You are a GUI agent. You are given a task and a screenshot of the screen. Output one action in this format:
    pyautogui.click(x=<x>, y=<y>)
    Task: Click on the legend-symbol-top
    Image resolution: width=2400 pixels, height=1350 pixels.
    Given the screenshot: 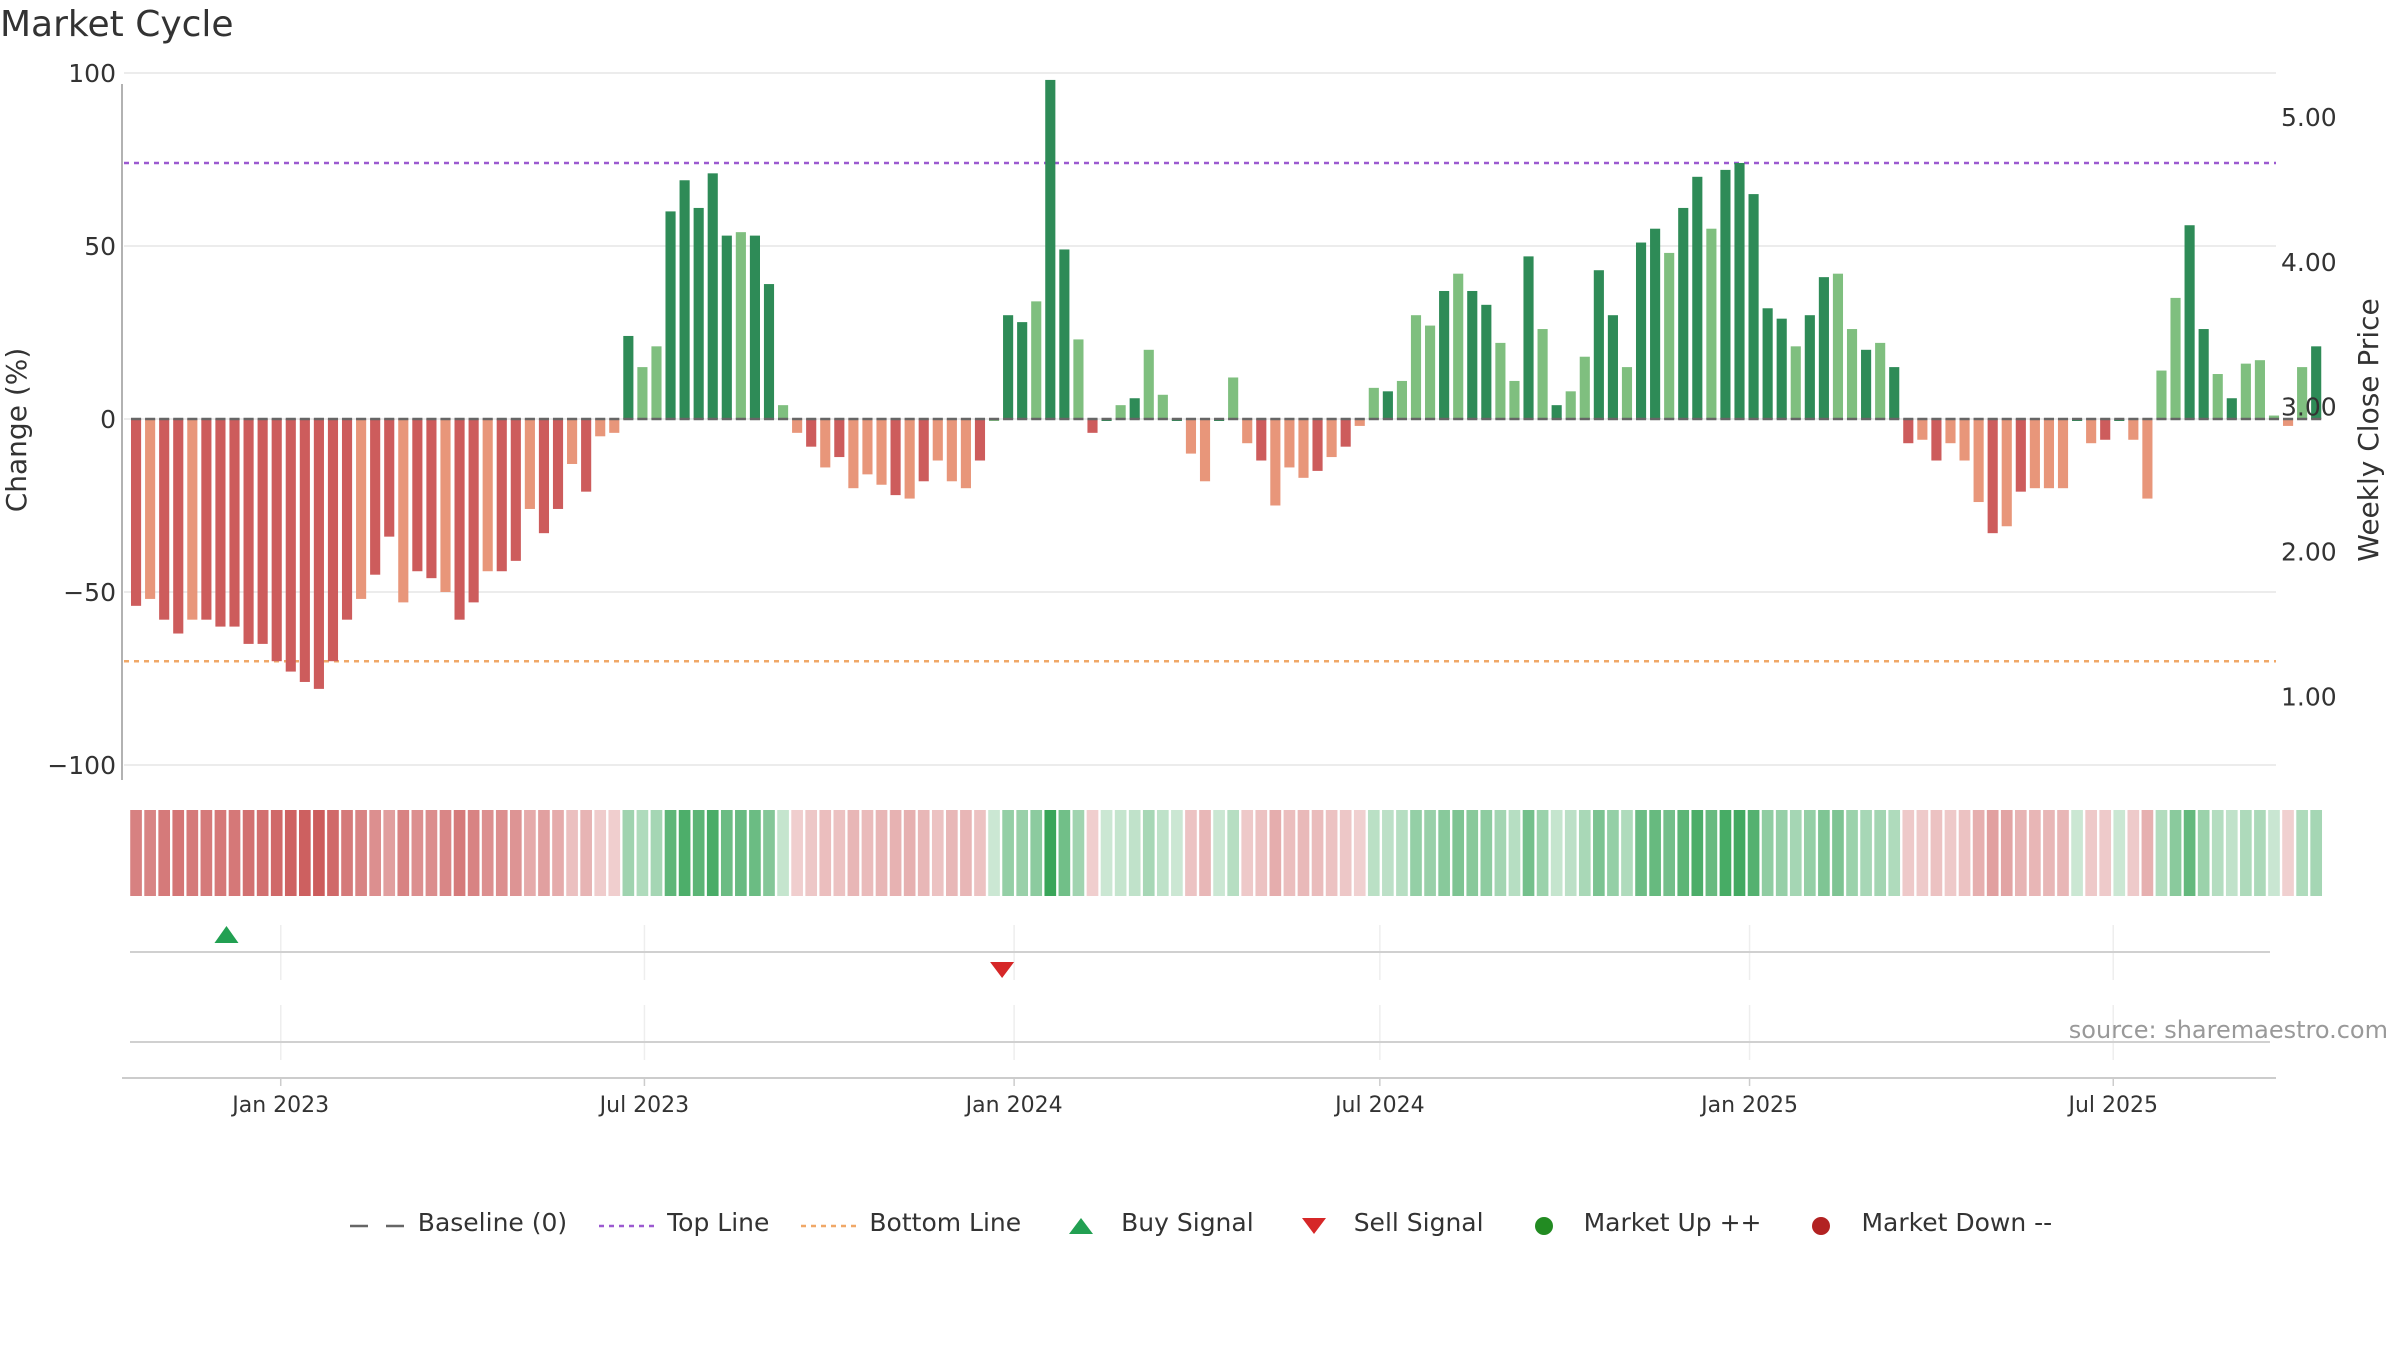 What is the action you would take?
    pyautogui.click(x=627, y=1223)
    